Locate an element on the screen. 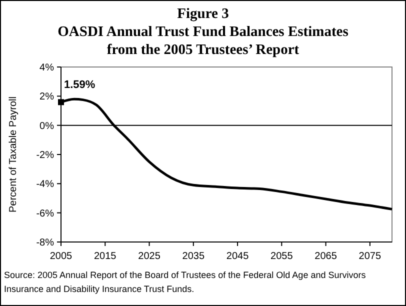 The height and width of the screenshot is (306, 406). x-tick-label: 2035 is located at coordinates (193, 256).